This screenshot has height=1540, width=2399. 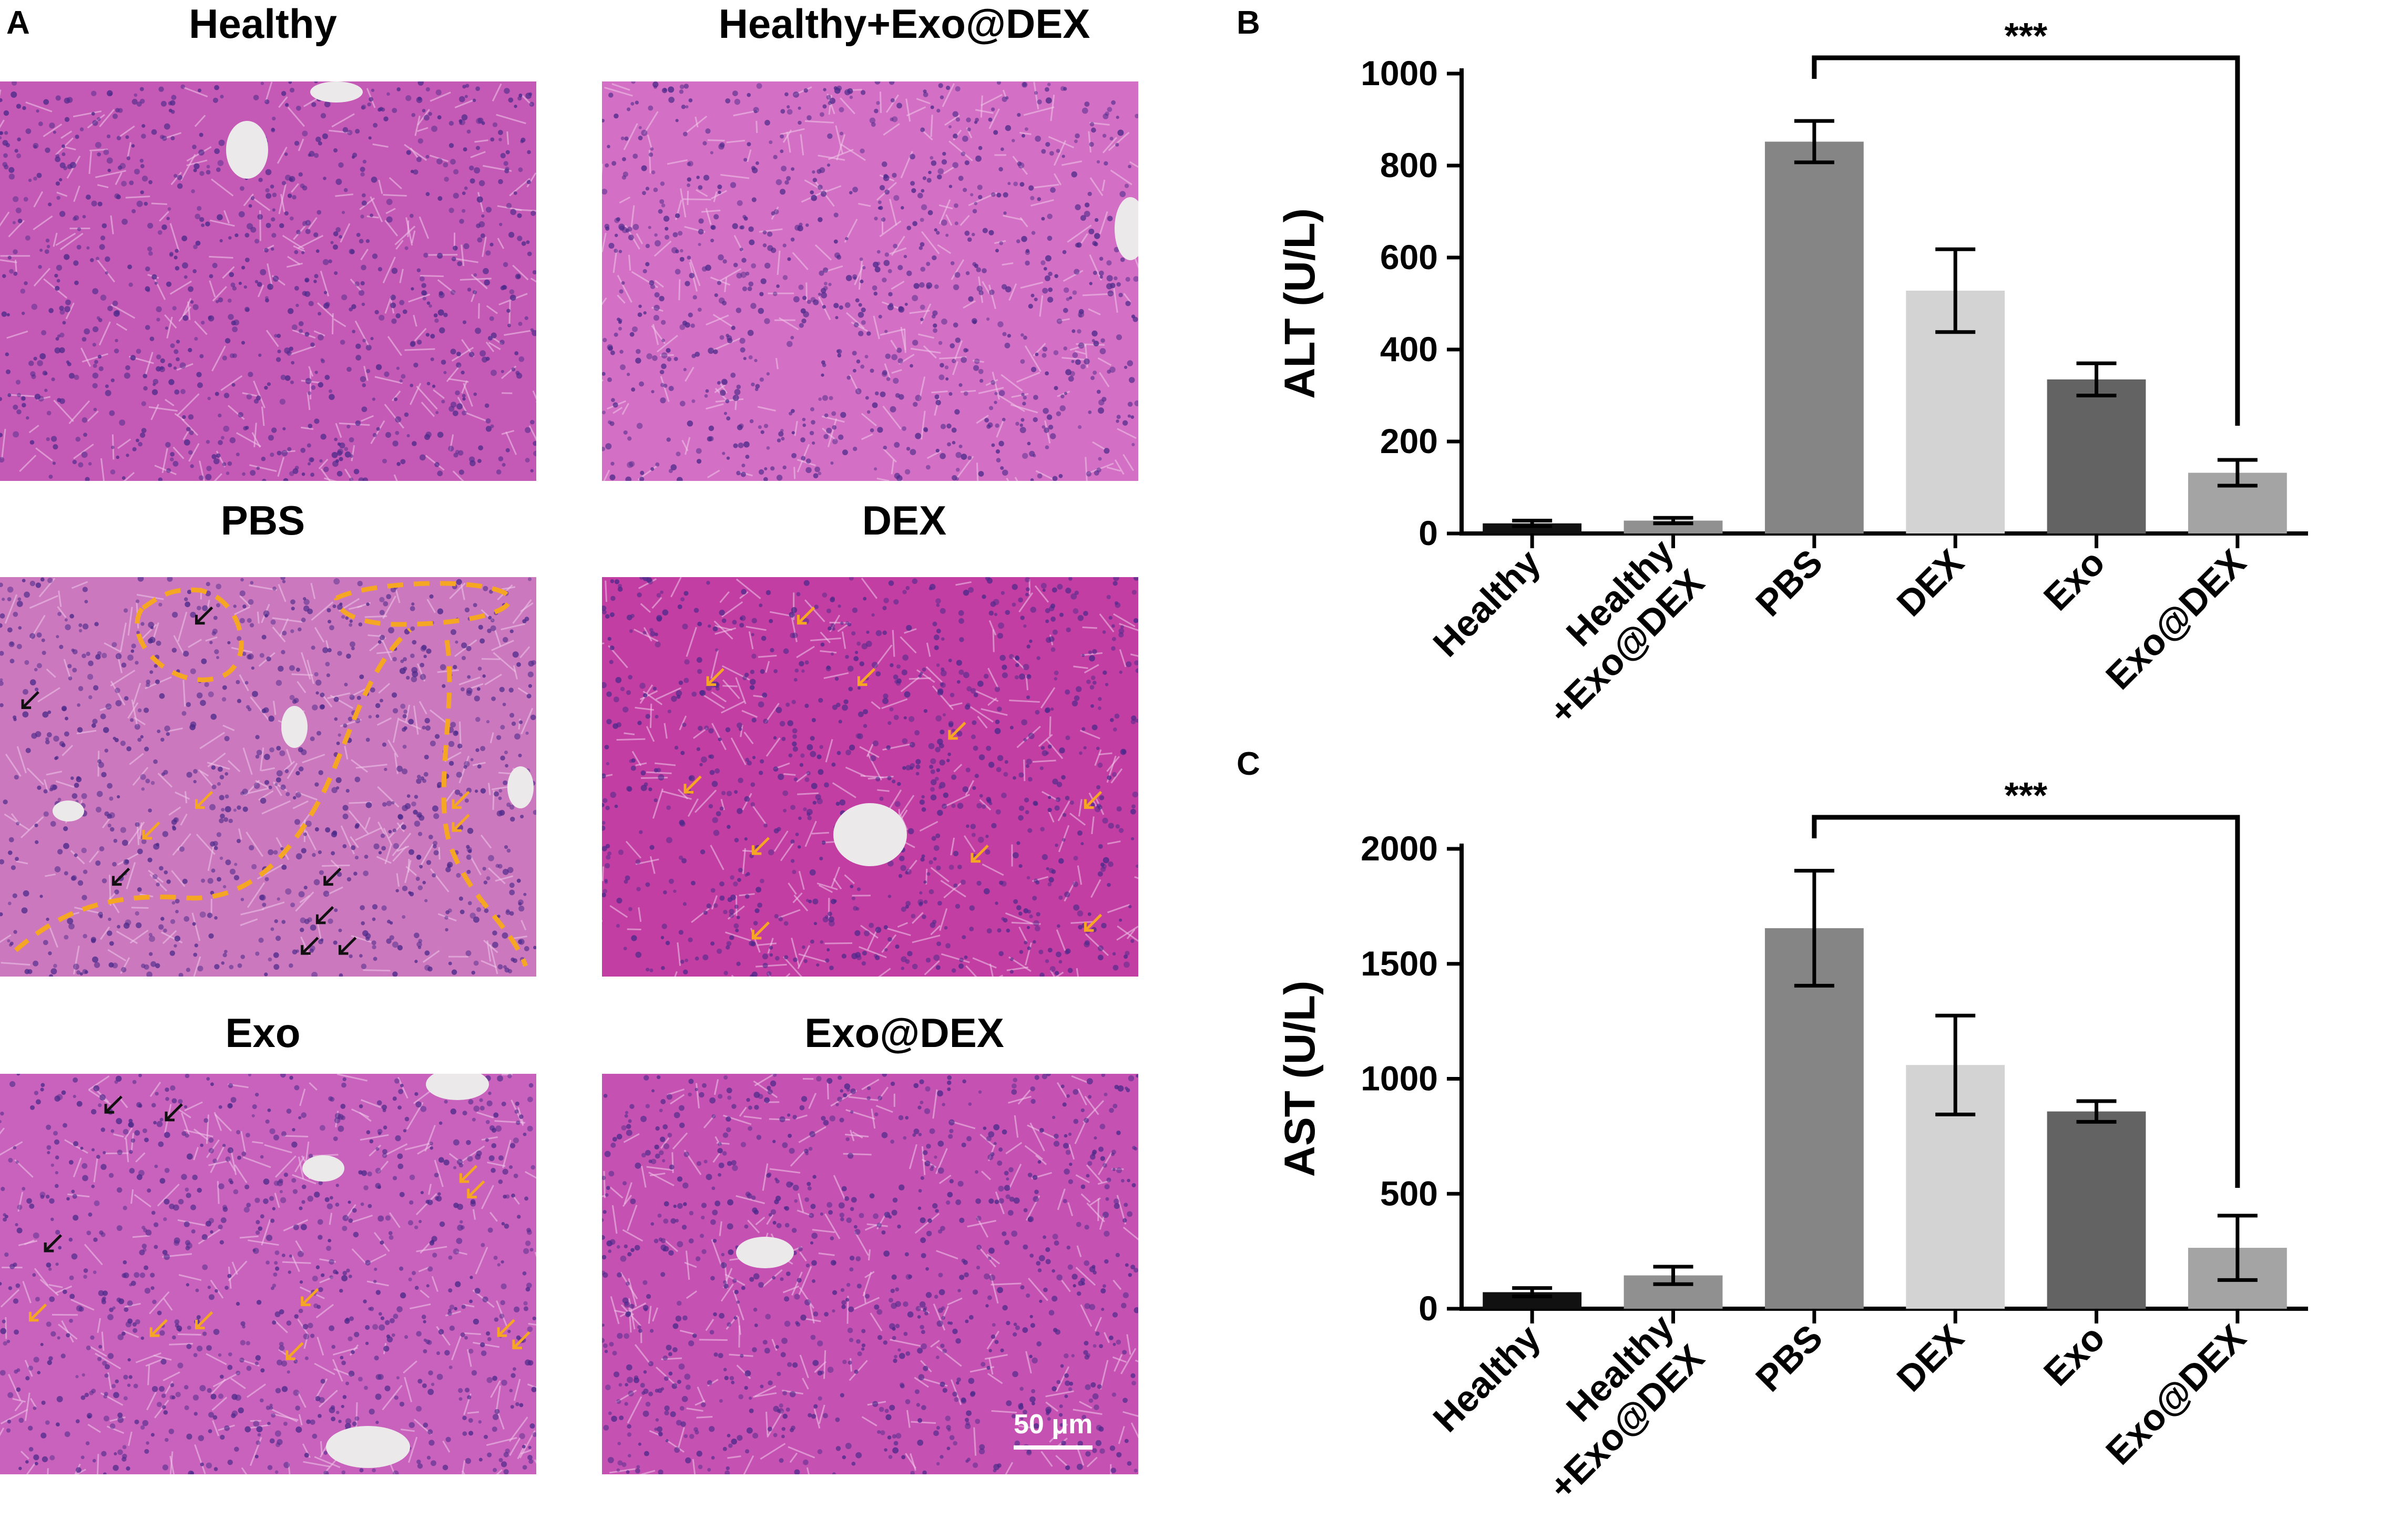 What do you see at coordinates (18, 23) in the screenshot?
I see `panel-label-a: A` at bounding box center [18, 23].